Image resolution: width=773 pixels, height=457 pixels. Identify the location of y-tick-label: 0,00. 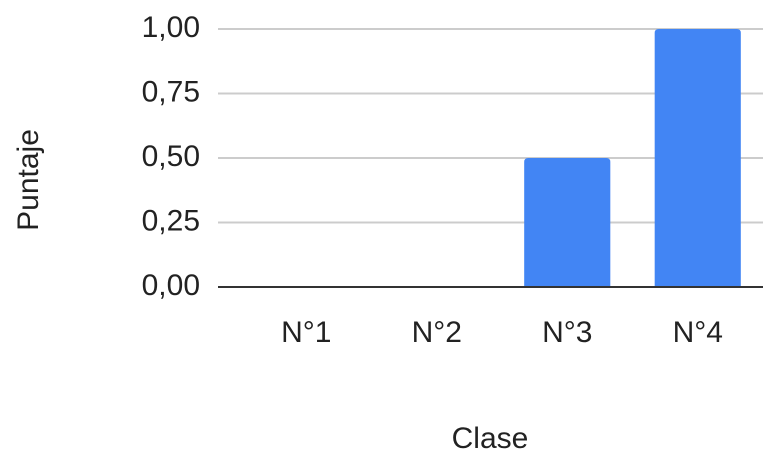
(171, 285).